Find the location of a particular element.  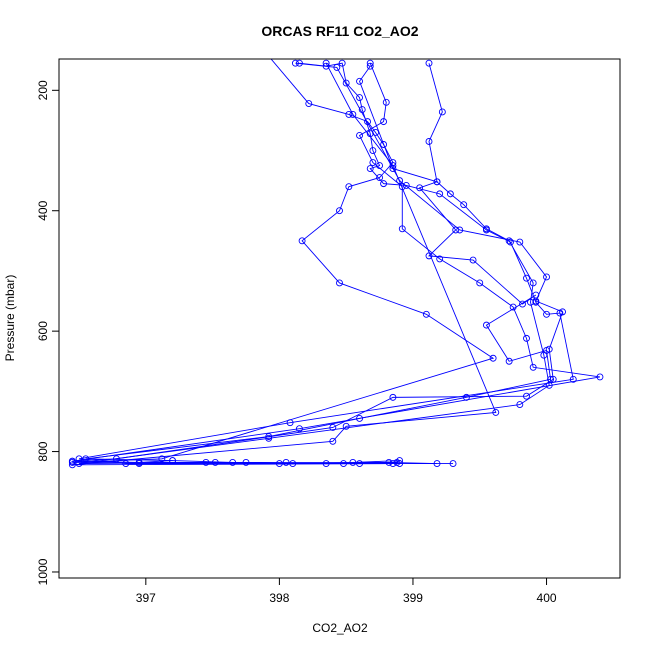

chart-title: ORCAS RF11 CO2_AO2 is located at coordinates (339, 31).